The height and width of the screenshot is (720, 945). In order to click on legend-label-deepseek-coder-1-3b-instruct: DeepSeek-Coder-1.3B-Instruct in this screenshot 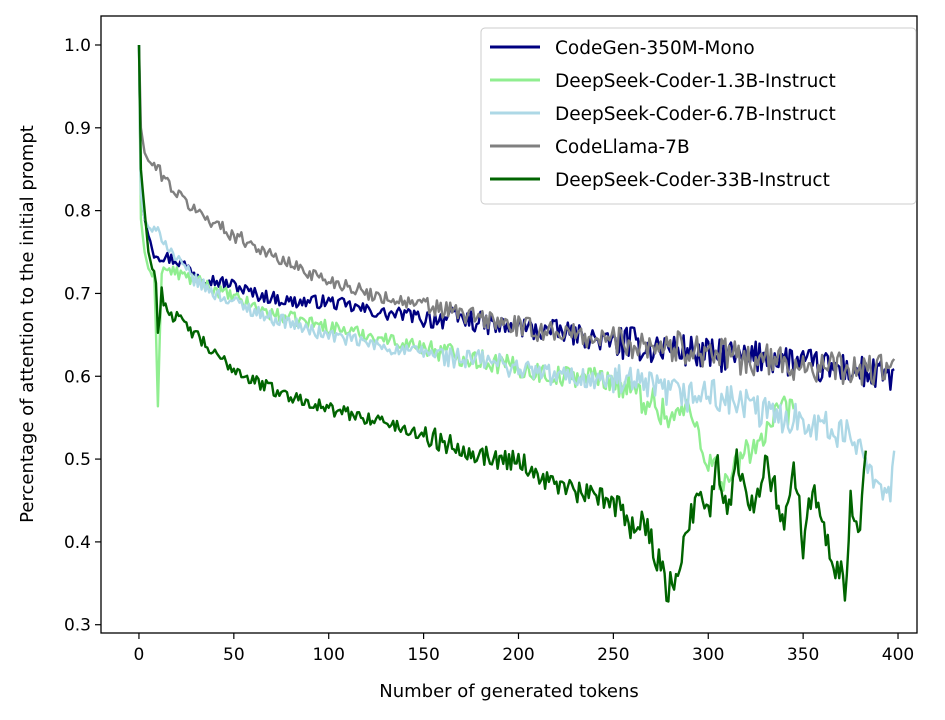, I will do `click(695, 81)`.